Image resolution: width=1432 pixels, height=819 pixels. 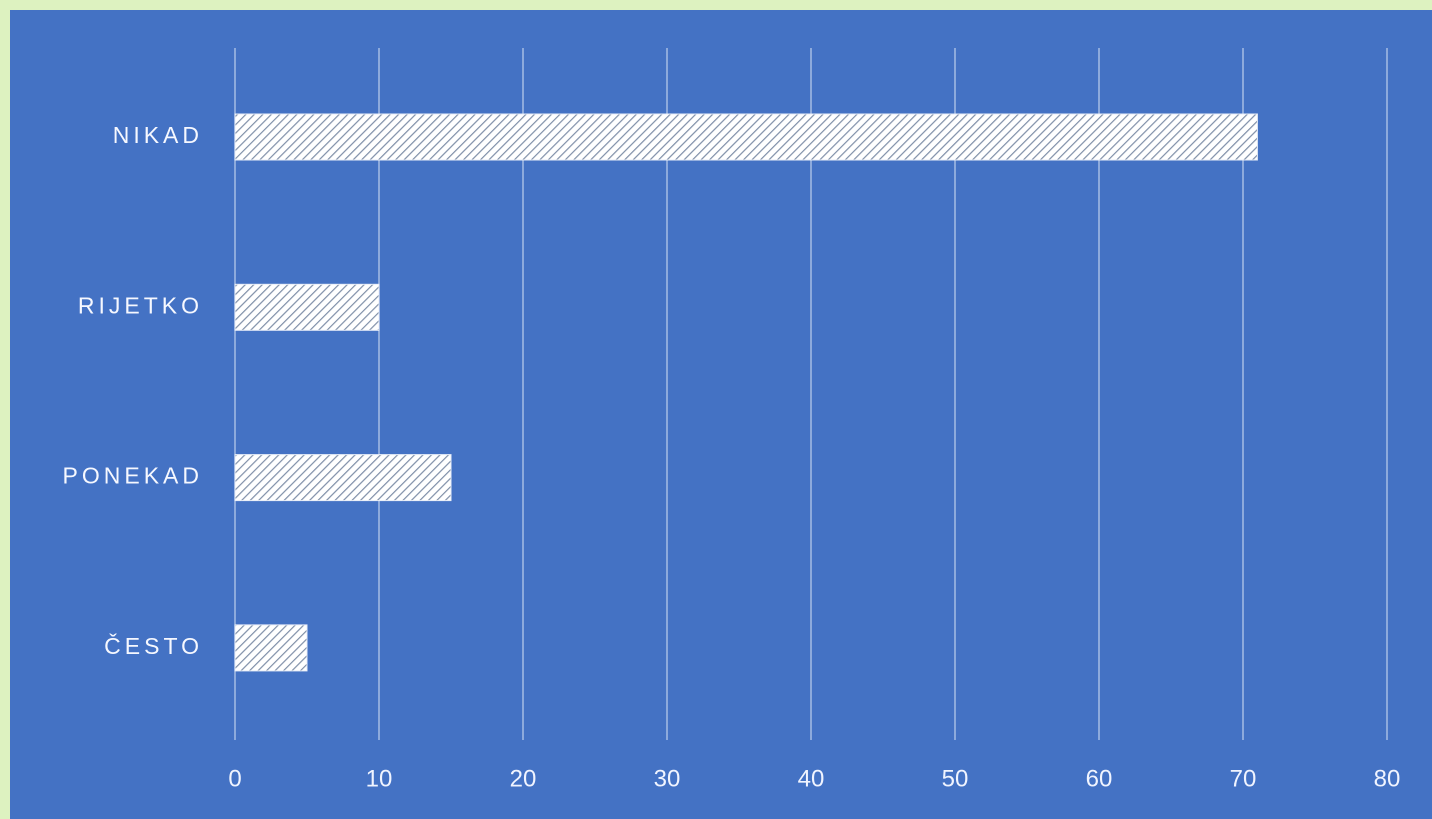 What do you see at coordinates (140, 305) in the screenshot?
I see `category-label: RIJETKO` at bounding box center [140, 305].